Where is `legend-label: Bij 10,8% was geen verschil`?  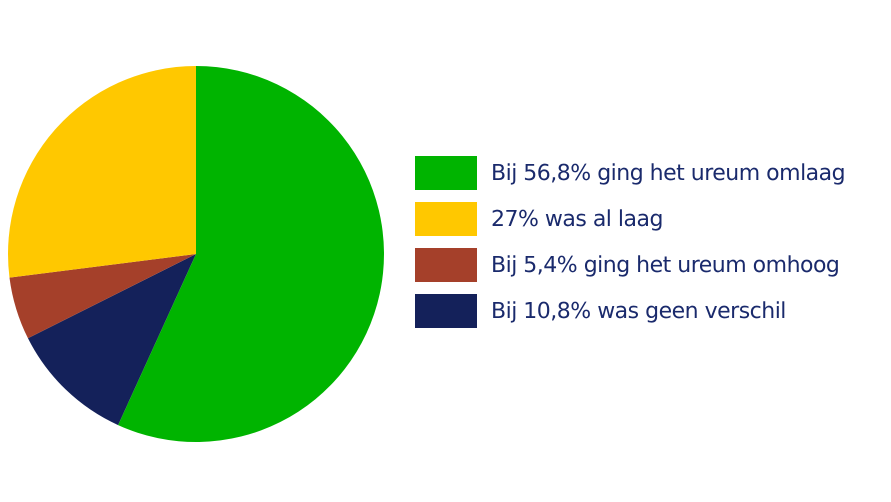
legend-label: Bij 10,8% was geen verschil is located at coordinates (638, 311).